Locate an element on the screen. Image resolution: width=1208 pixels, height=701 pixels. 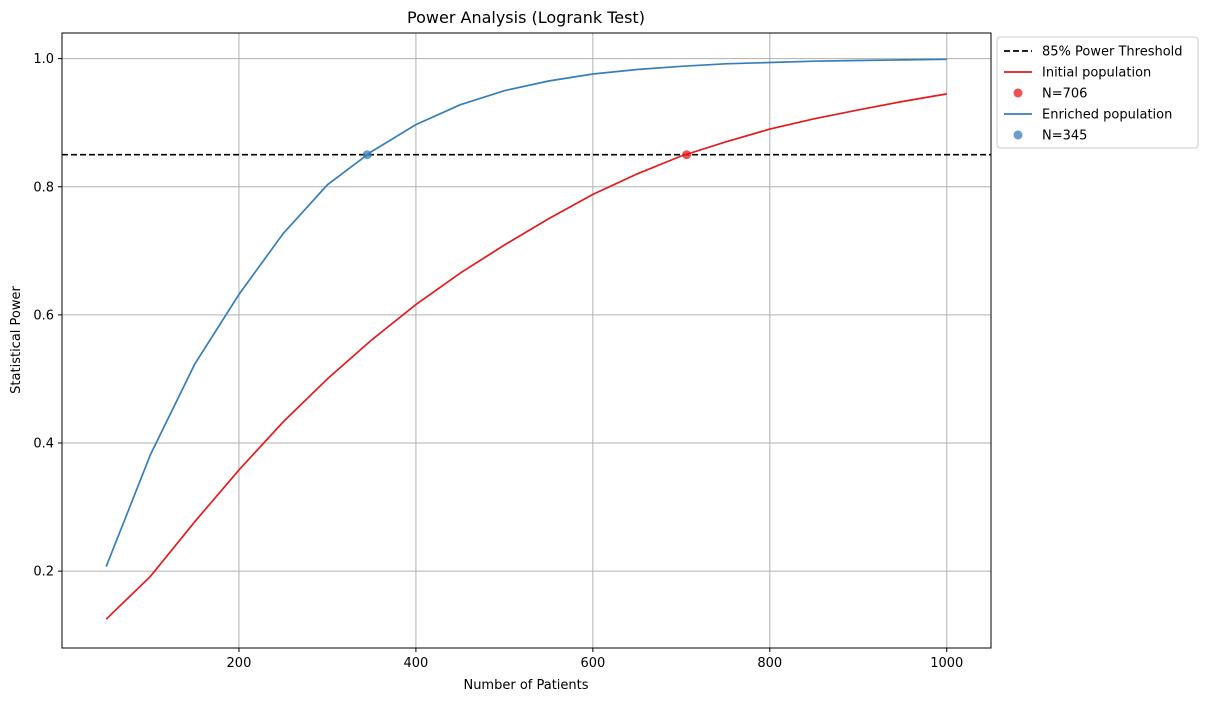
x-tick-label: 800 is located at coordinates (769, 663).